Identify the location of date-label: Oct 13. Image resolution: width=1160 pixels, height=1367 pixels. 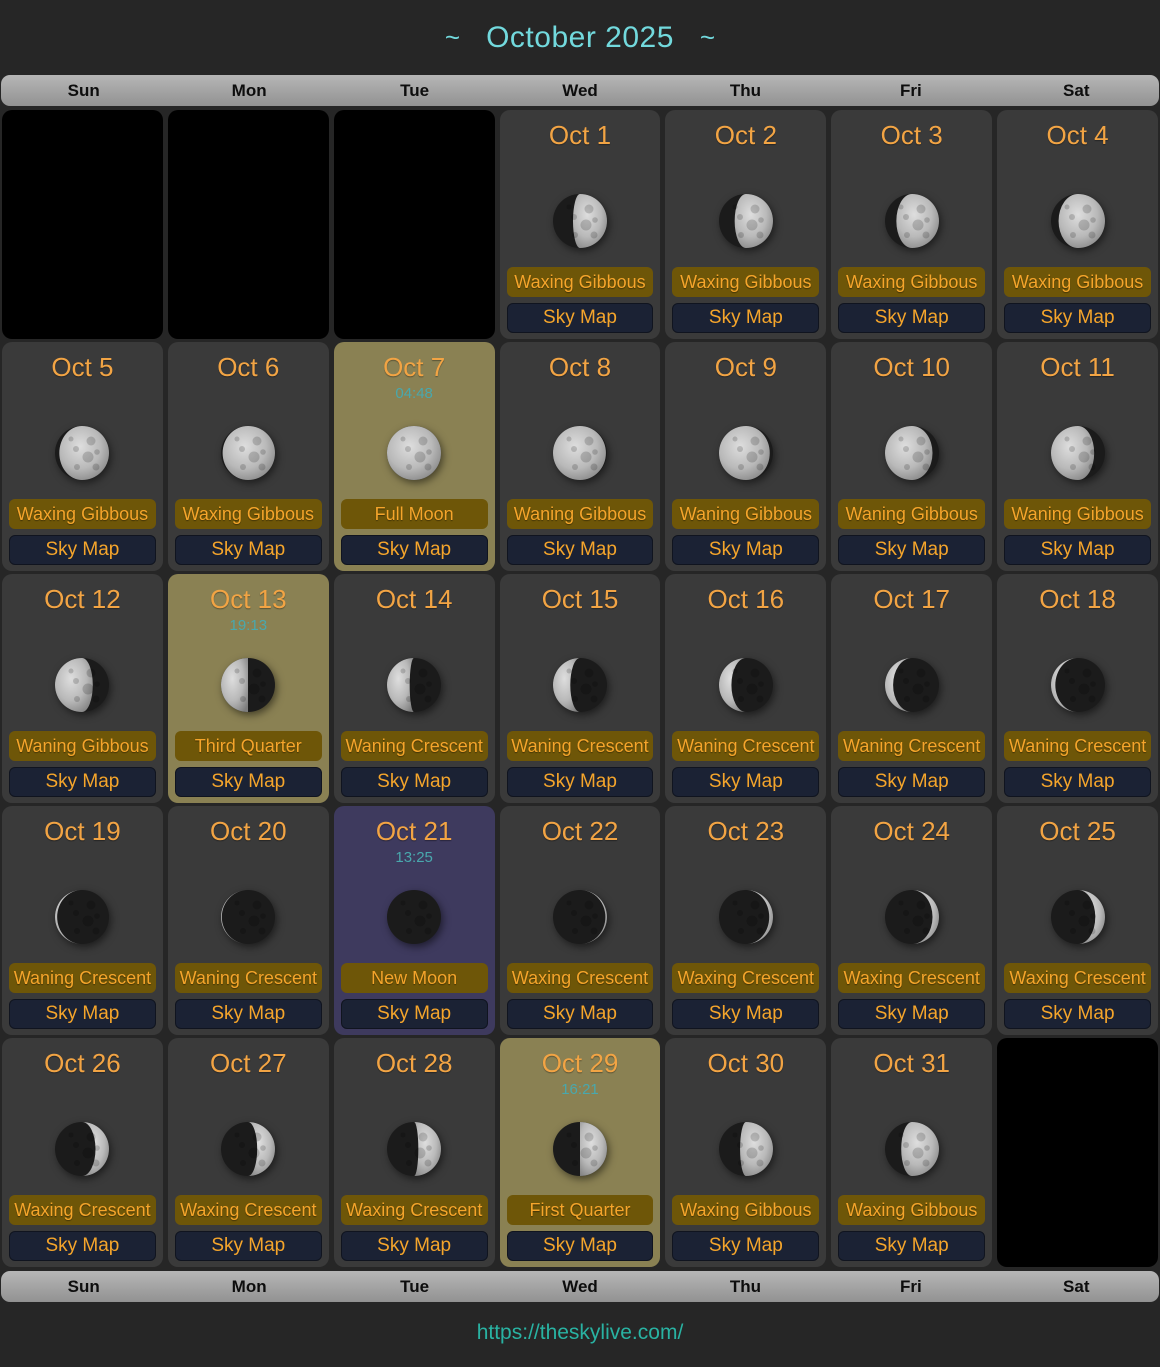
(248, 599).